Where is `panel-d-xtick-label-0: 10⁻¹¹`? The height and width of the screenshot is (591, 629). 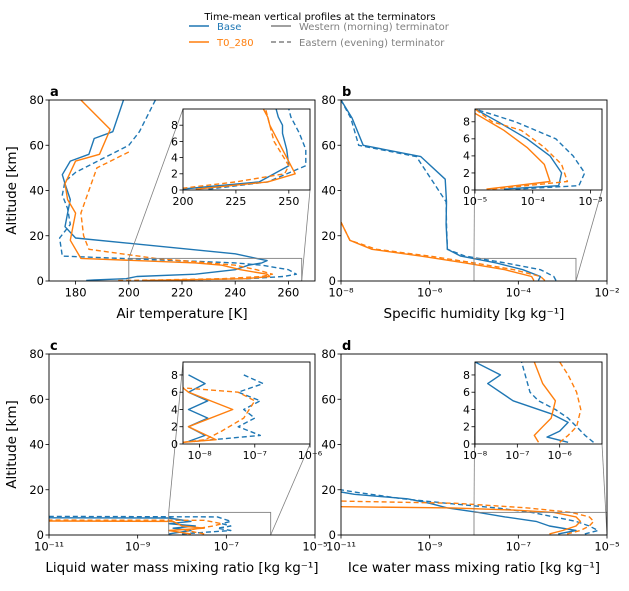
panel-d-xtick-label-0: 10⁻¹¹ is located at coordinates (341, 547).